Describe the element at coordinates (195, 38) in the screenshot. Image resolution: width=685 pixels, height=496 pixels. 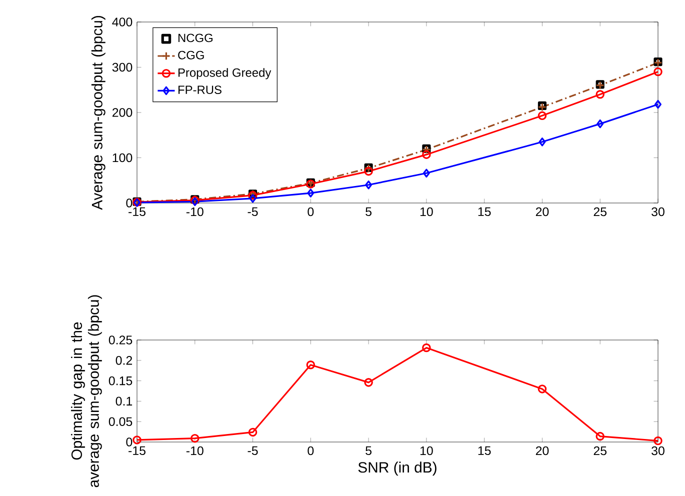
I see `legend-label: NCGG` at that location.